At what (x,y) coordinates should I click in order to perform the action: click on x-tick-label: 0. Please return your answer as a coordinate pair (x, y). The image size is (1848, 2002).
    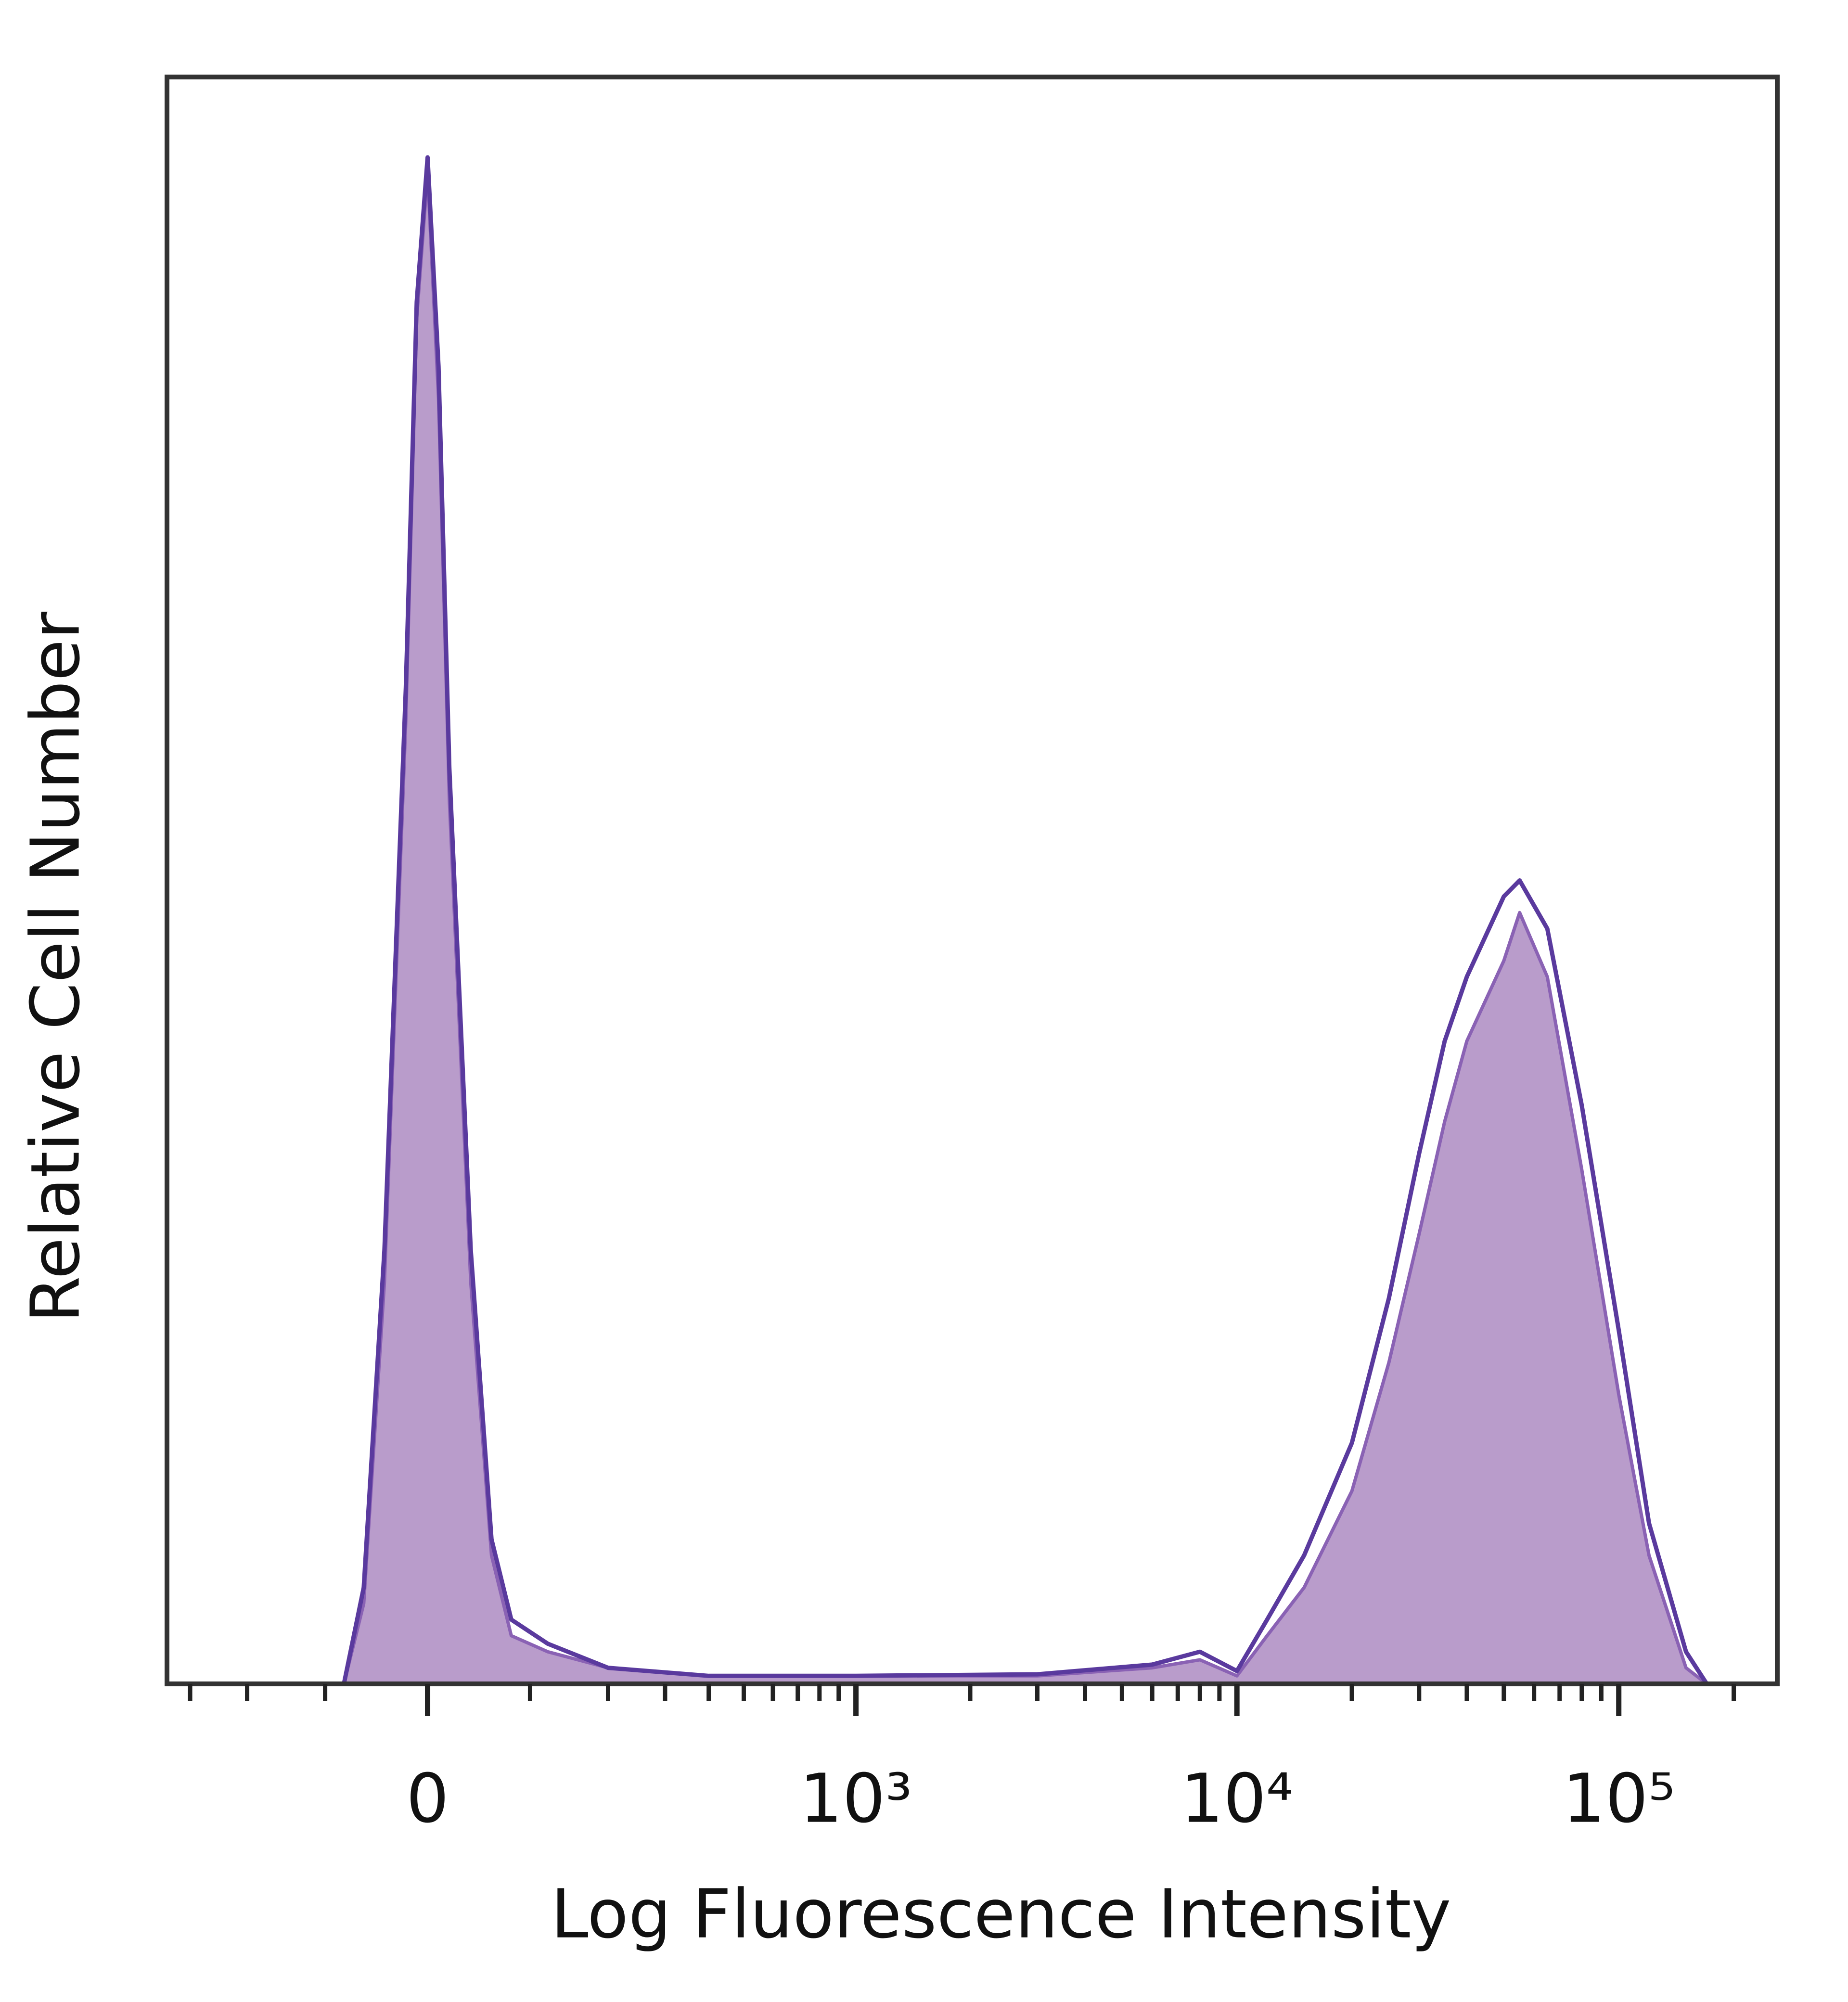
    Looking at the image, I should click on (427, 1799).